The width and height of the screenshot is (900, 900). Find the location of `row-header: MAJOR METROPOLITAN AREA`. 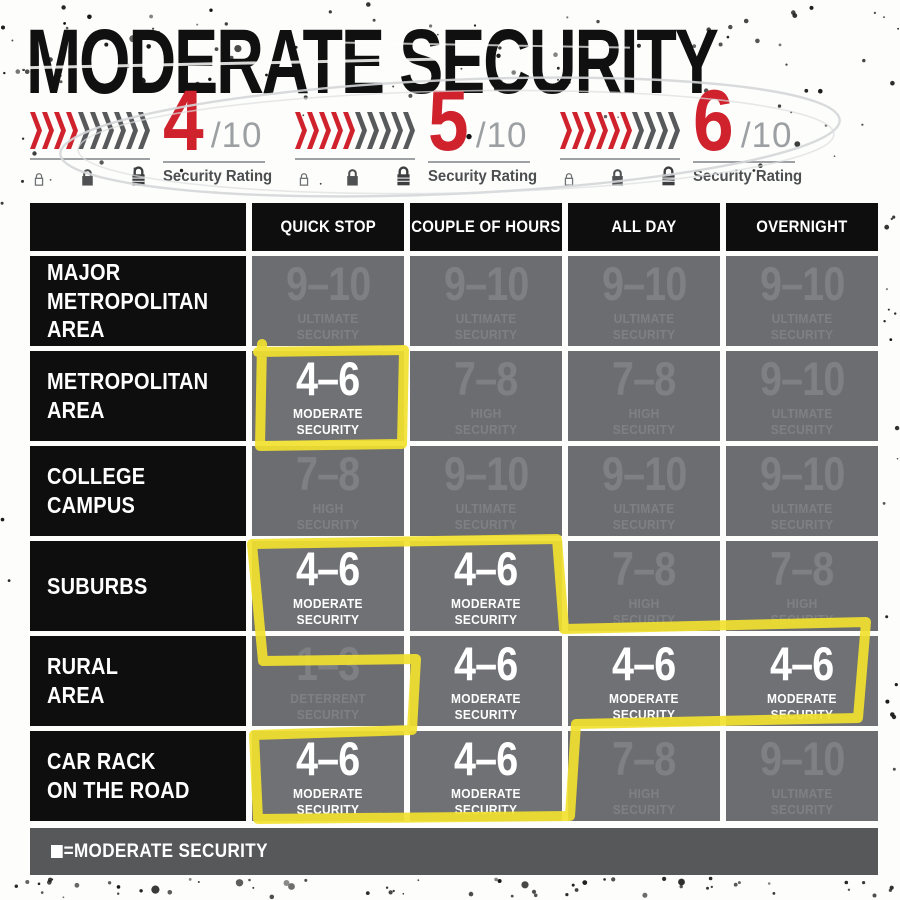

row-header: MAJOR METROPOLITAN AREA is located at coordinates (138, 301).